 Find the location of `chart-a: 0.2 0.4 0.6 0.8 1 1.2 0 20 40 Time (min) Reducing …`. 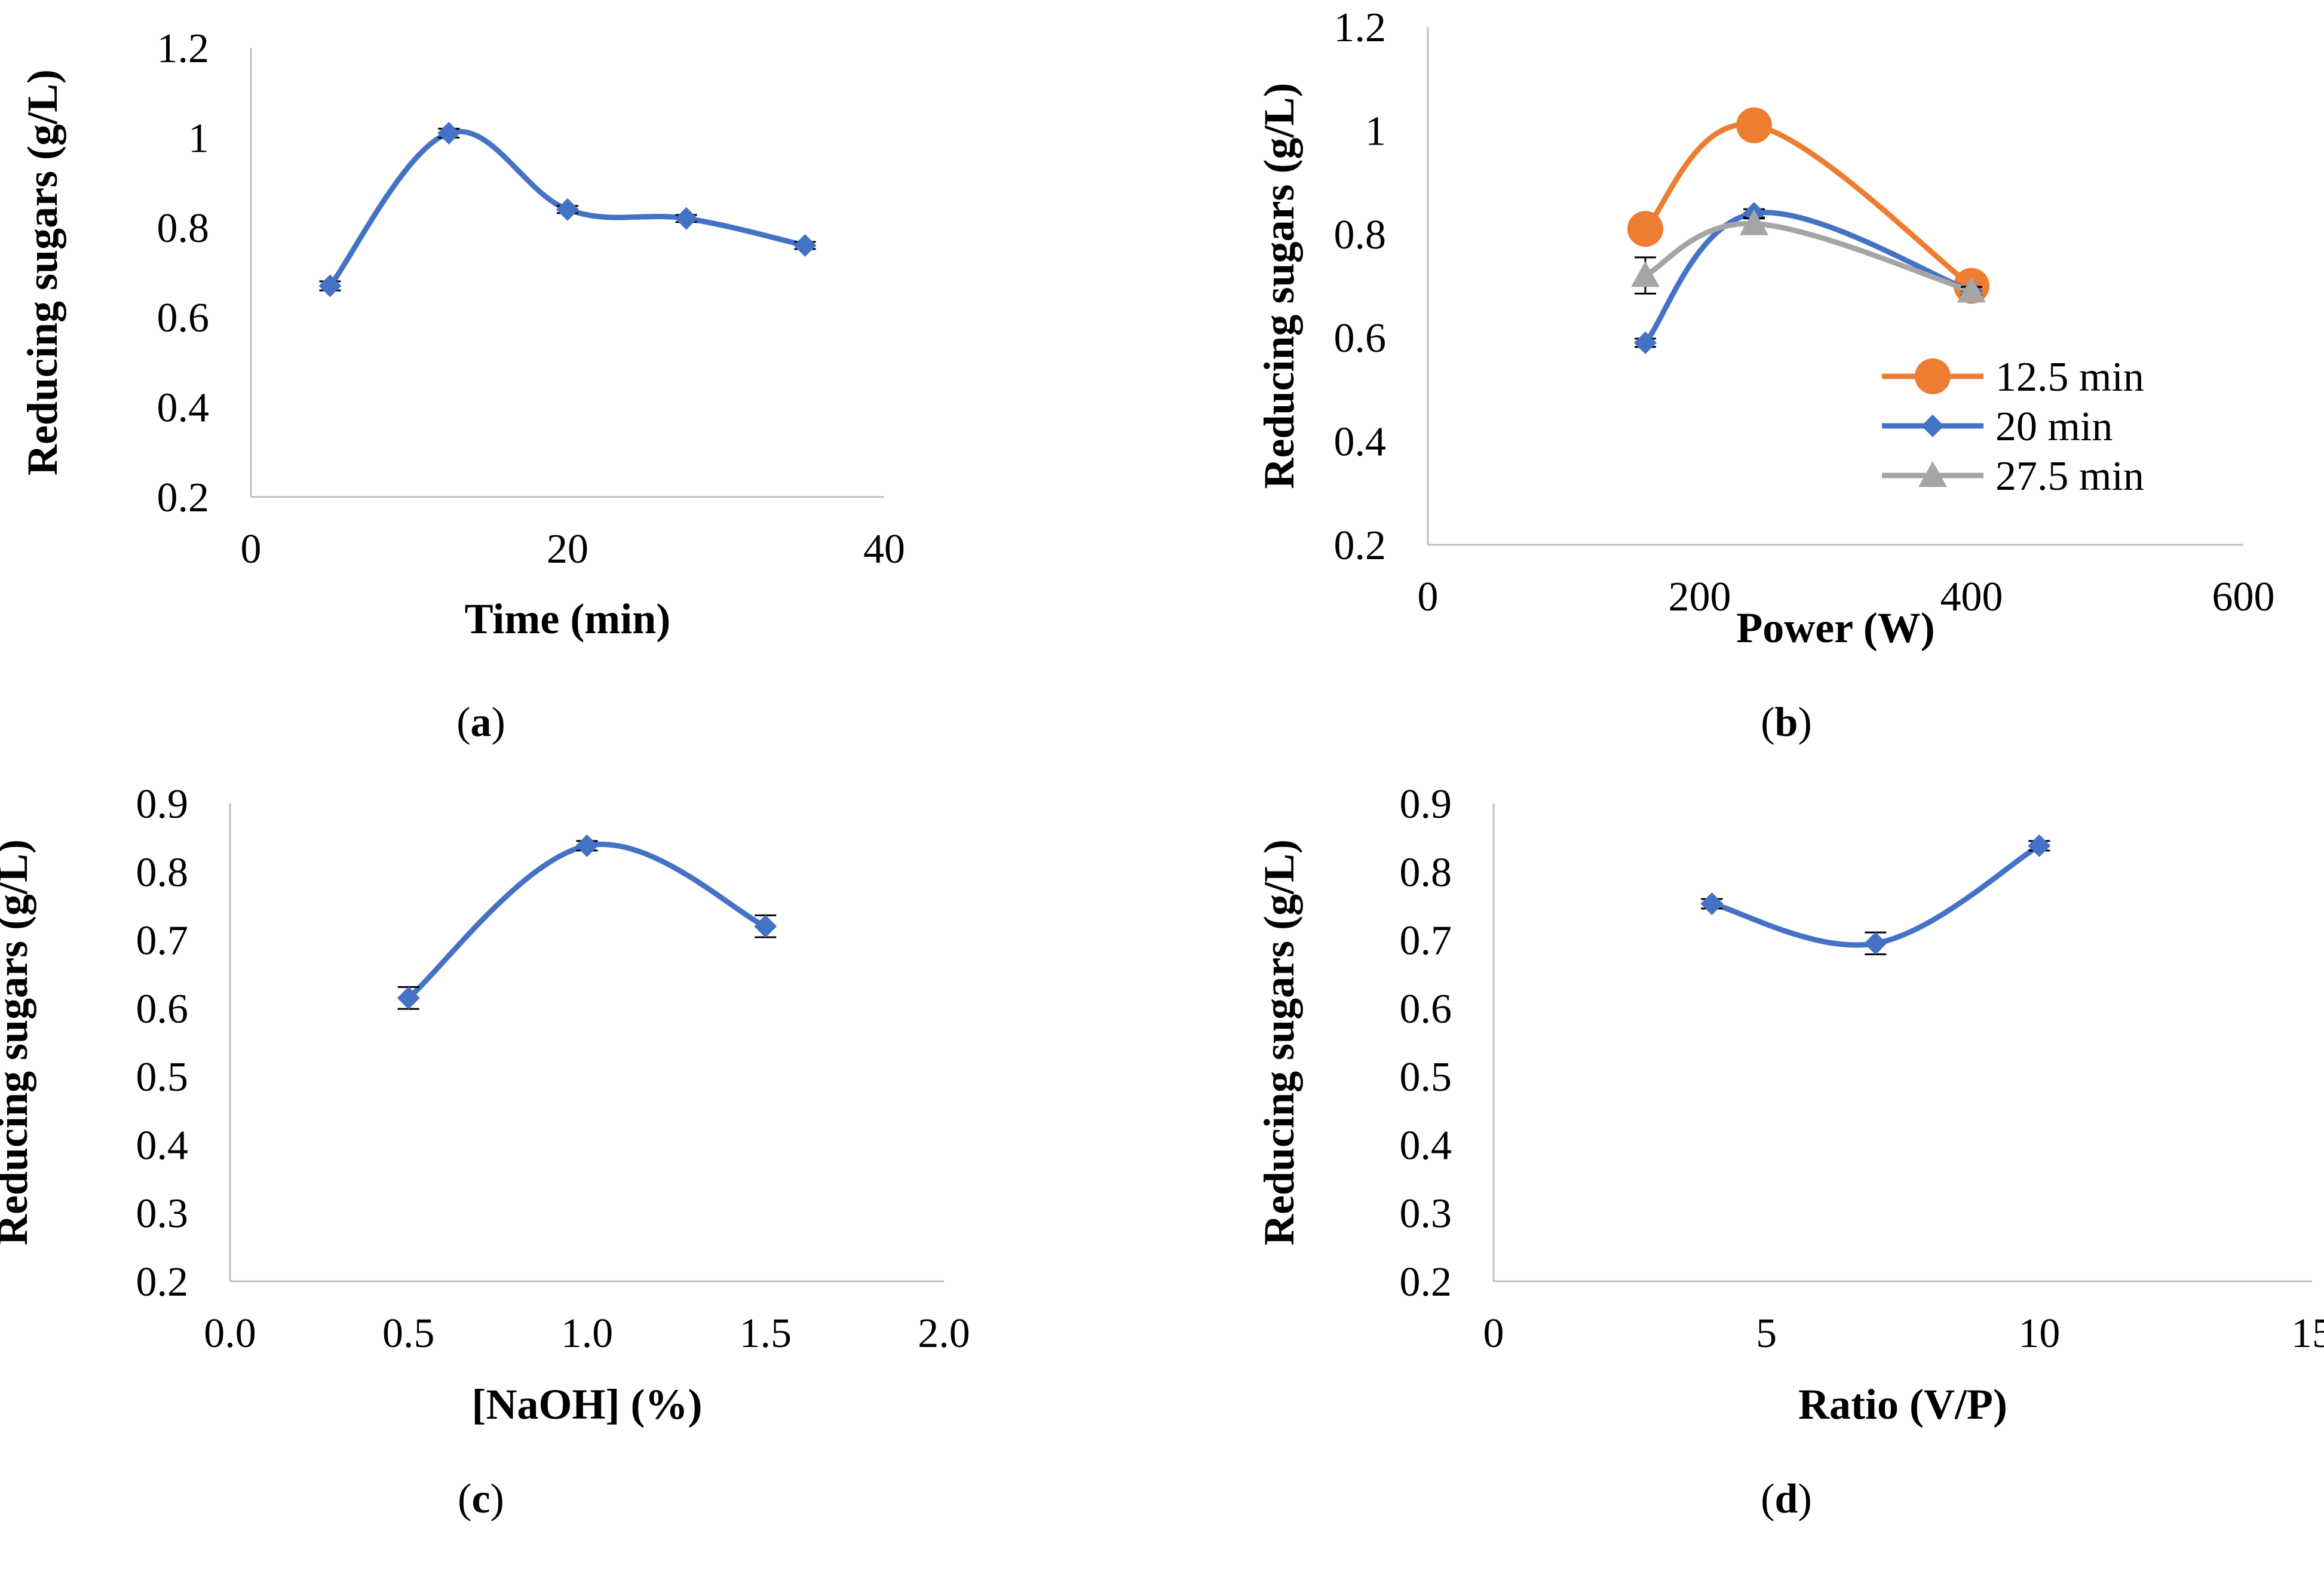

chart-a: 0.2 0.4 0.6 0.8 1 1.2 0 20 40 Time (min) Reducing … is located at coordinates (462, 334).